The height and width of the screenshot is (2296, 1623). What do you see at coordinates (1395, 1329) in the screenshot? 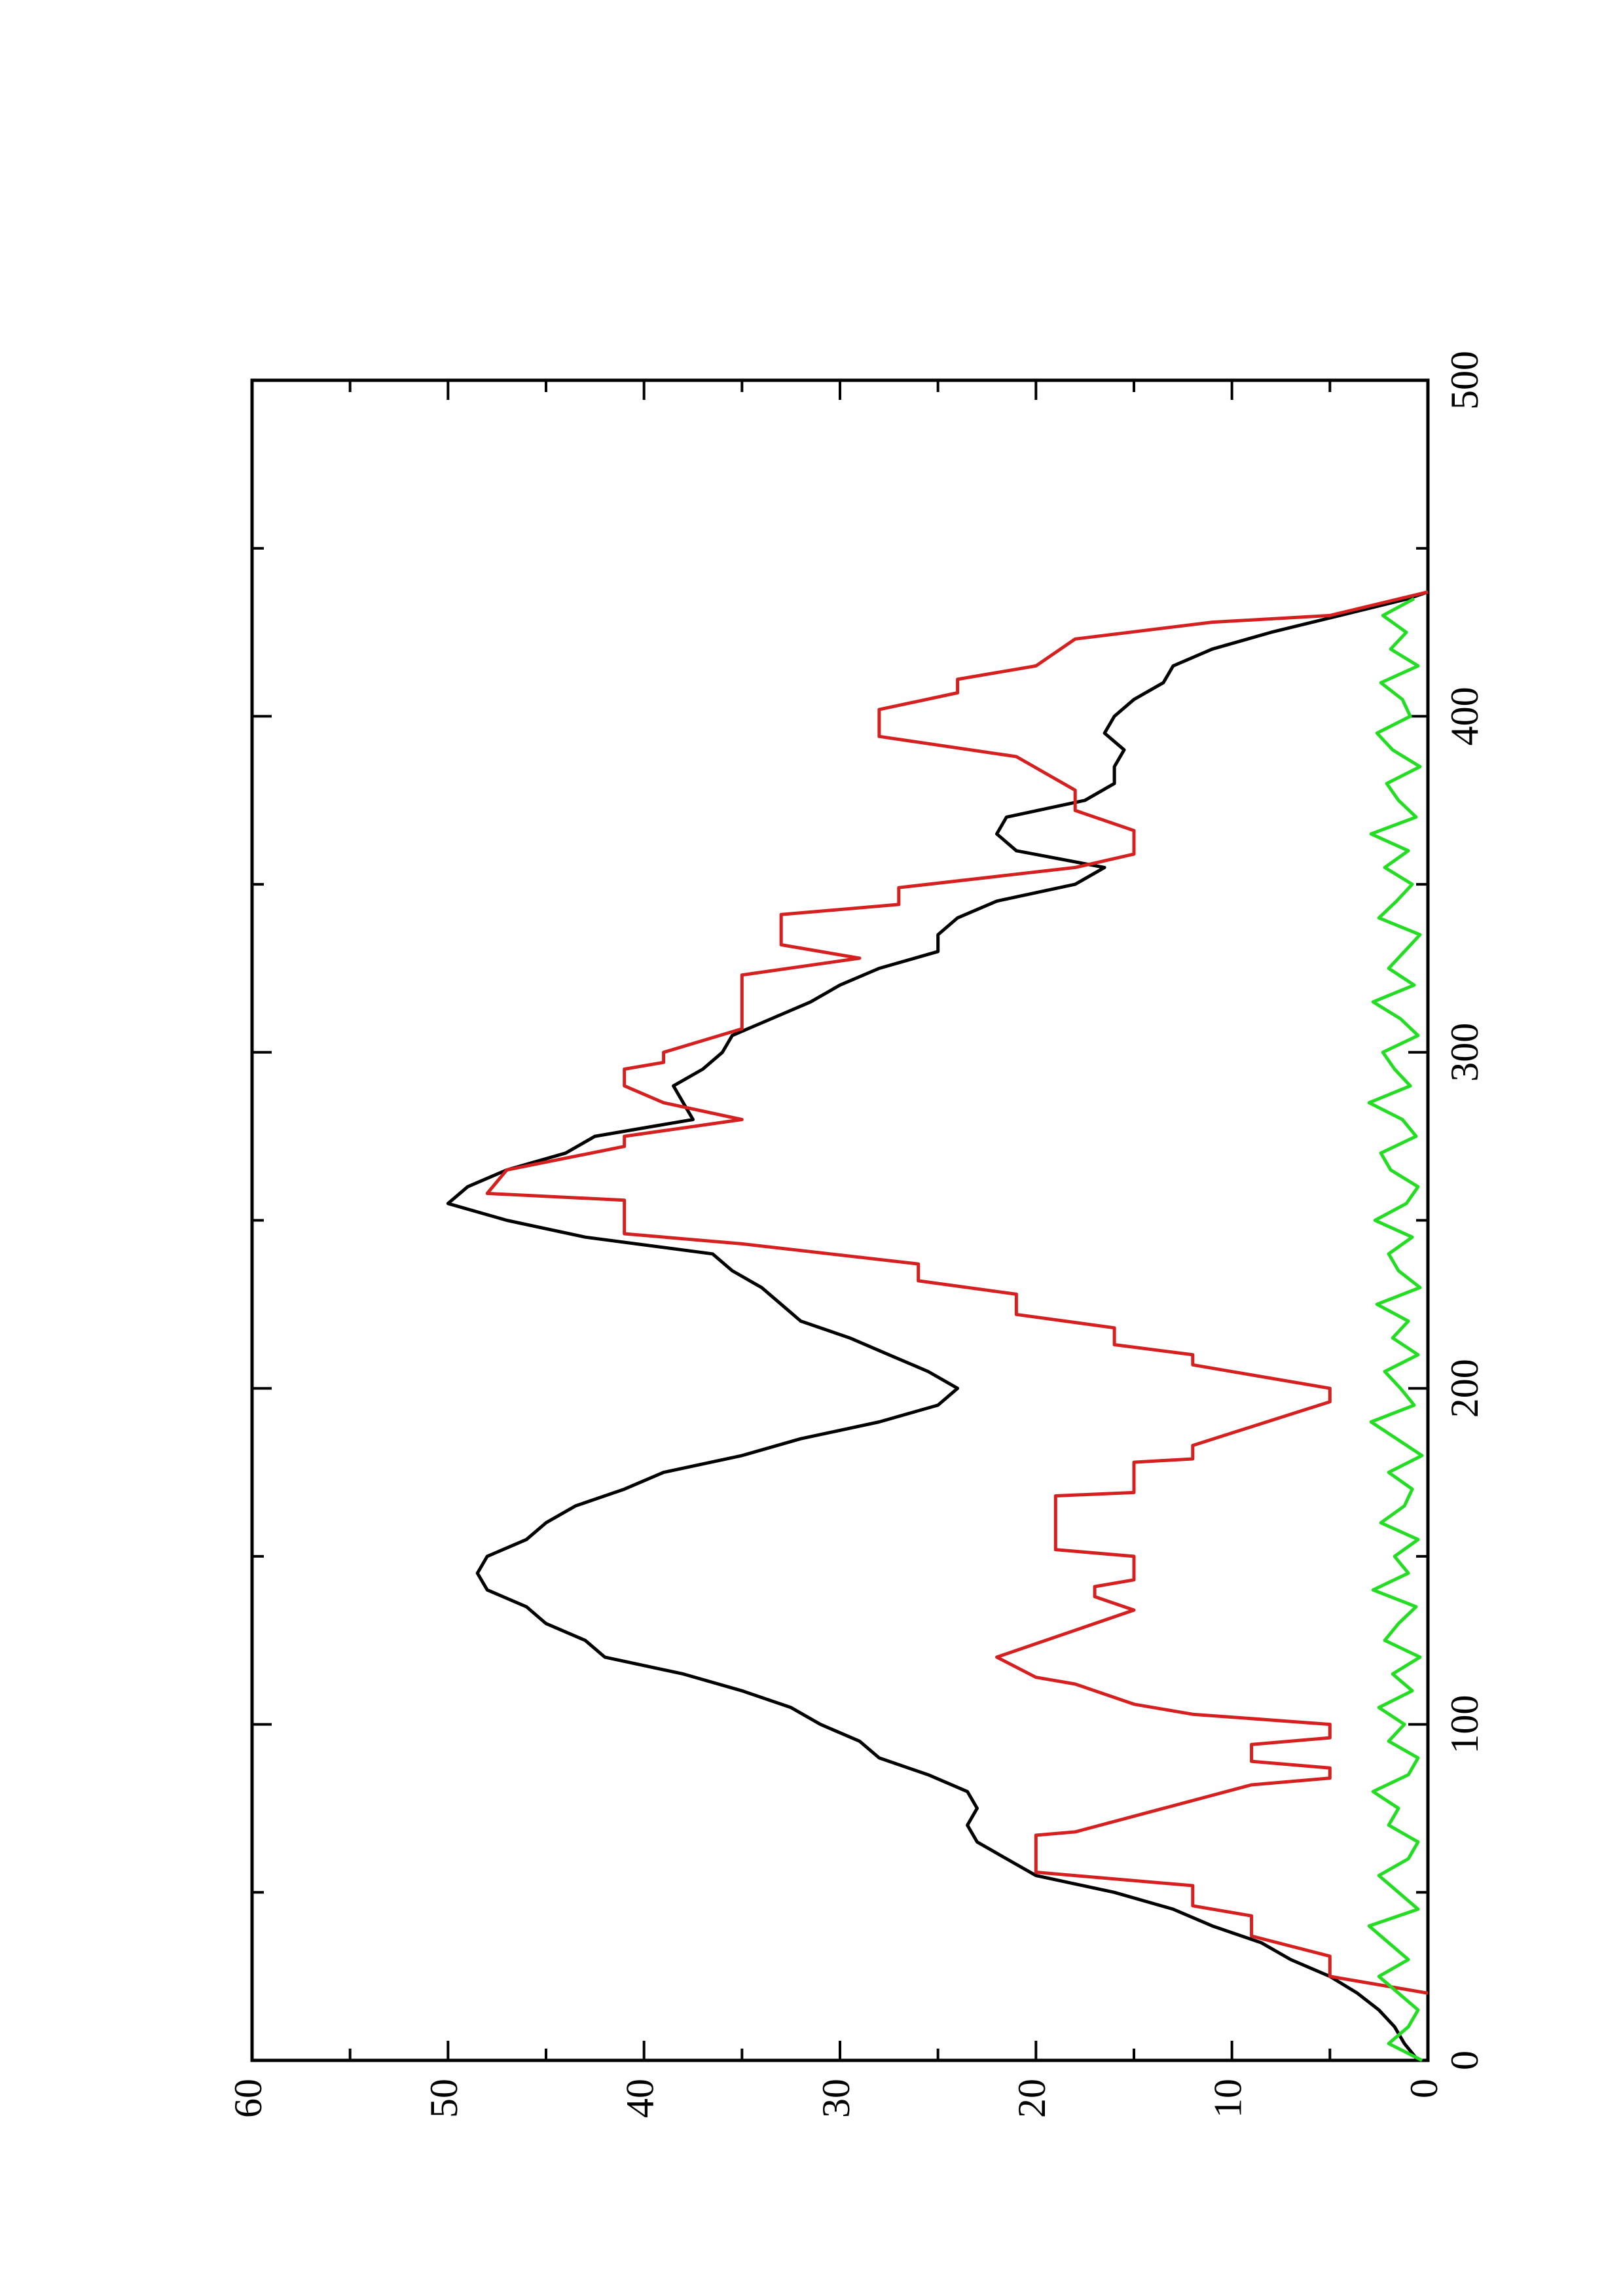
I see `series-line` at bounding box center [1395, 1329].